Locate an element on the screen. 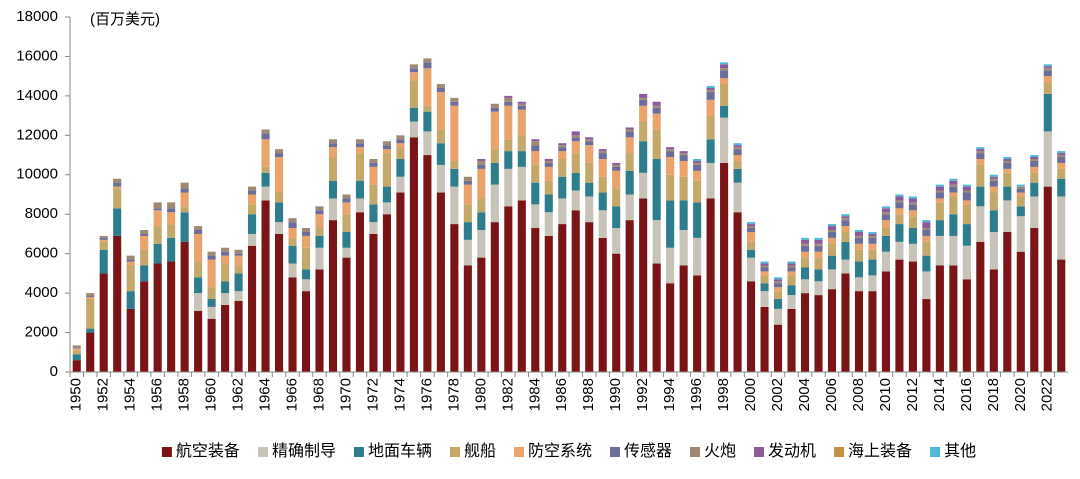 The image size is (1080, 479). x-tick-label: 1990 is located at coordinates (615, 394).